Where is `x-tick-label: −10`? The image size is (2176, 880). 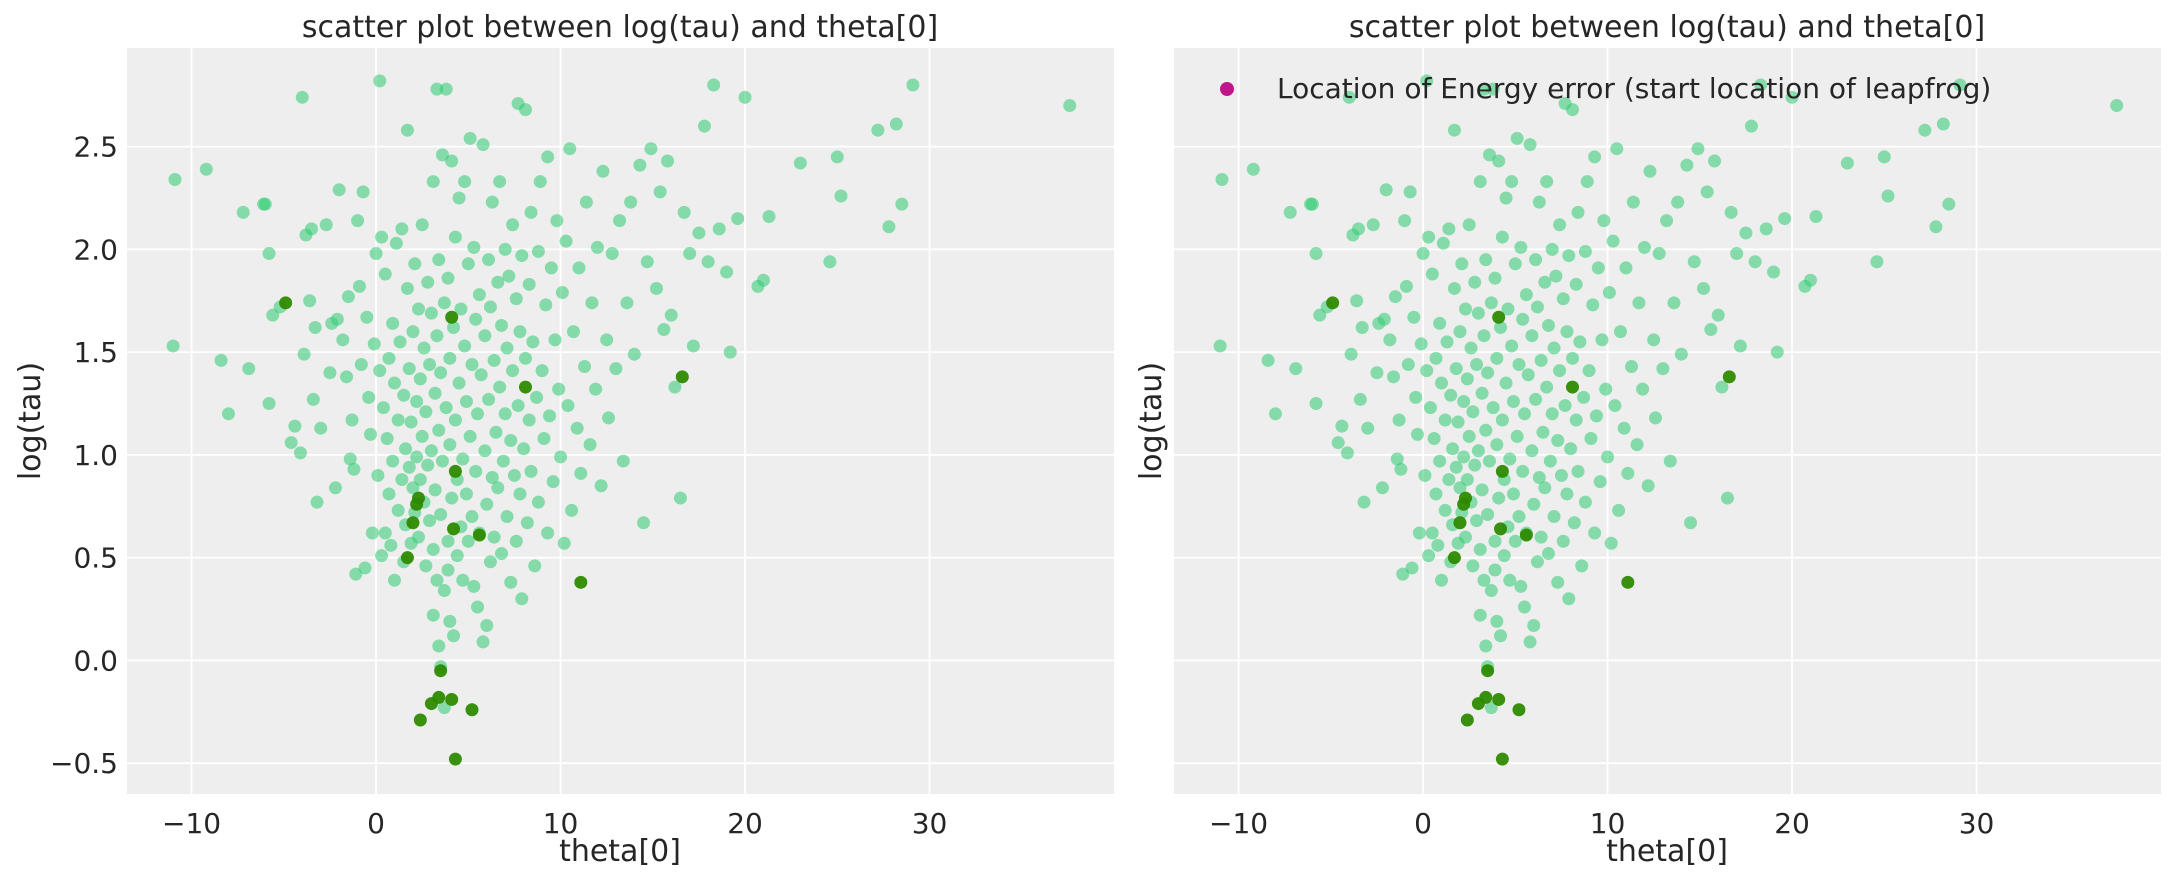
x-tick-label: −10 is located at coordinates (1238, 823).